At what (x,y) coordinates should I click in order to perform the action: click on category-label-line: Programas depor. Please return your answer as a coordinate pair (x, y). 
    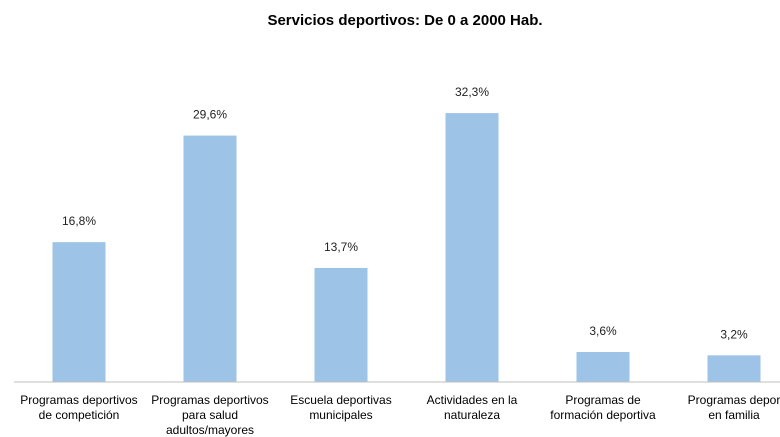
    Looking at the image, I should click on (734, 400).